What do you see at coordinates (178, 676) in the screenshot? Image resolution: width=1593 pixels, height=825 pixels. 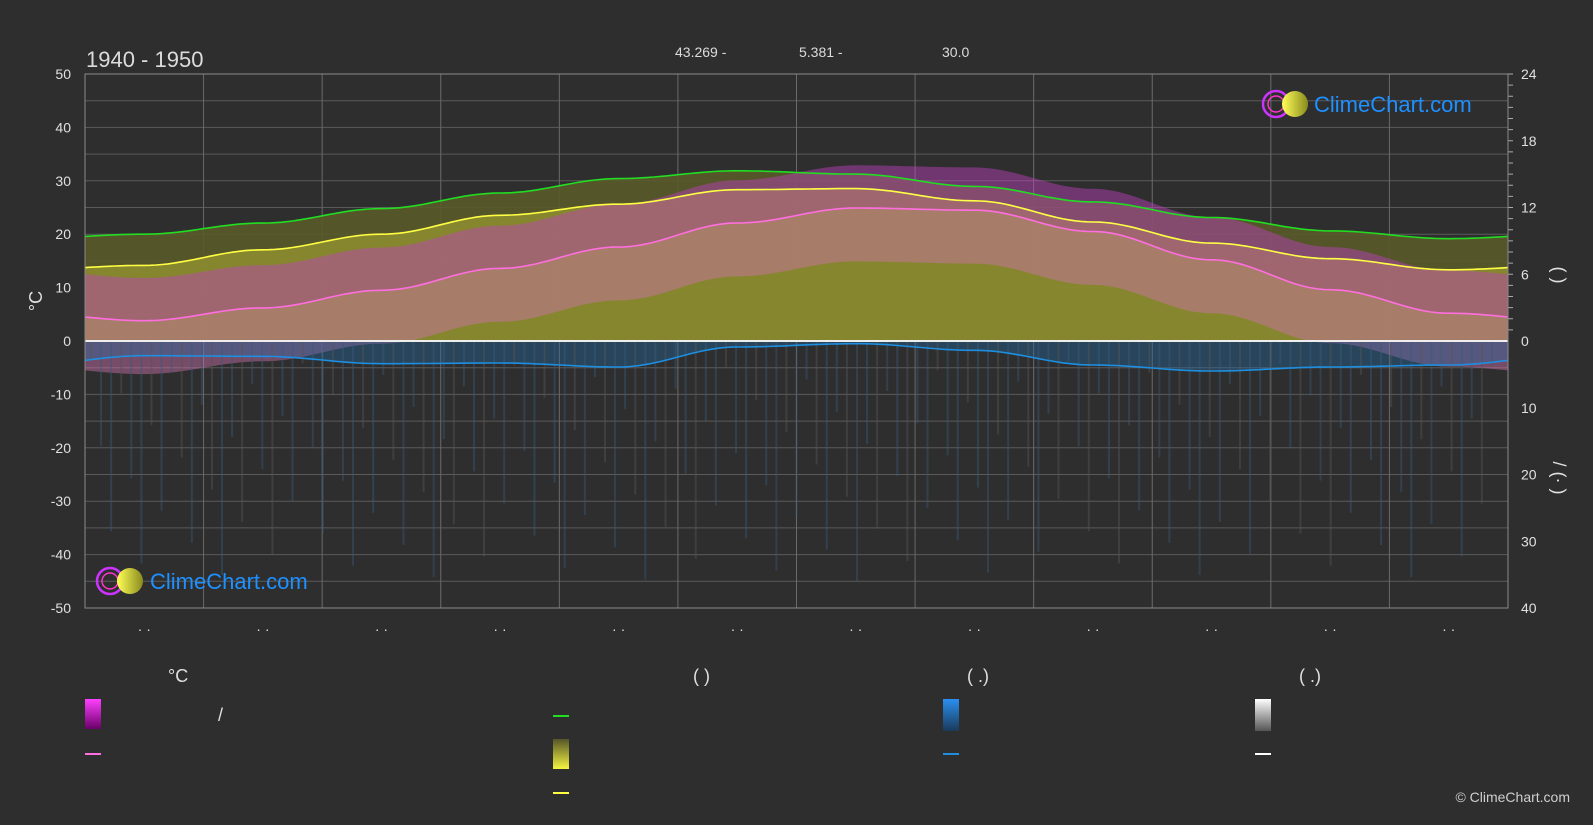 I see `legend-header-temperature: °C` at bounding box center [178, 676].